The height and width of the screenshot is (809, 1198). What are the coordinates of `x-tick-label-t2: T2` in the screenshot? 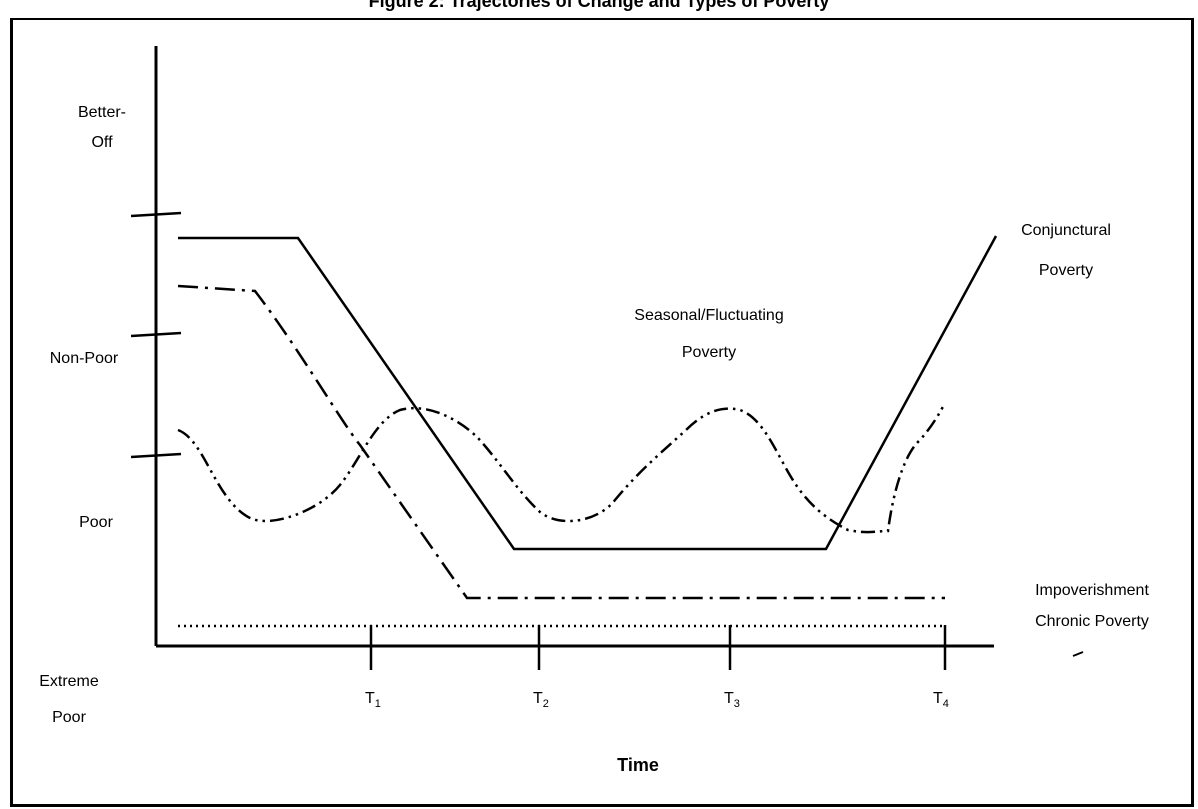 It's located at (541, 700).